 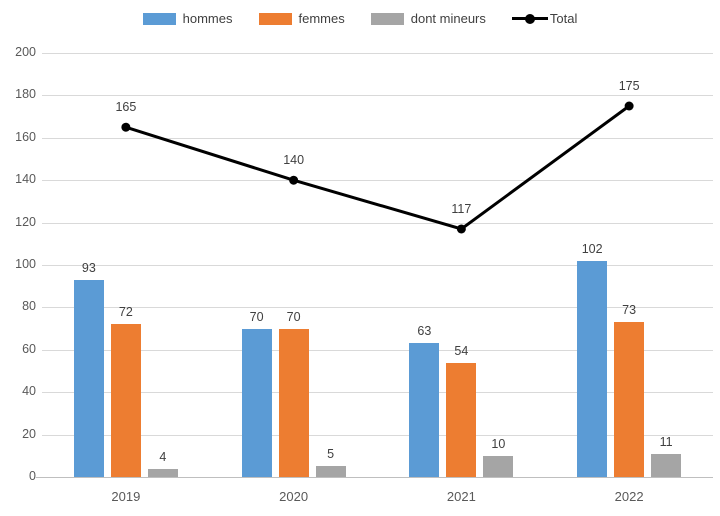 I want to click on y-axis-tick-label: 40, so click(x=29, y=391).